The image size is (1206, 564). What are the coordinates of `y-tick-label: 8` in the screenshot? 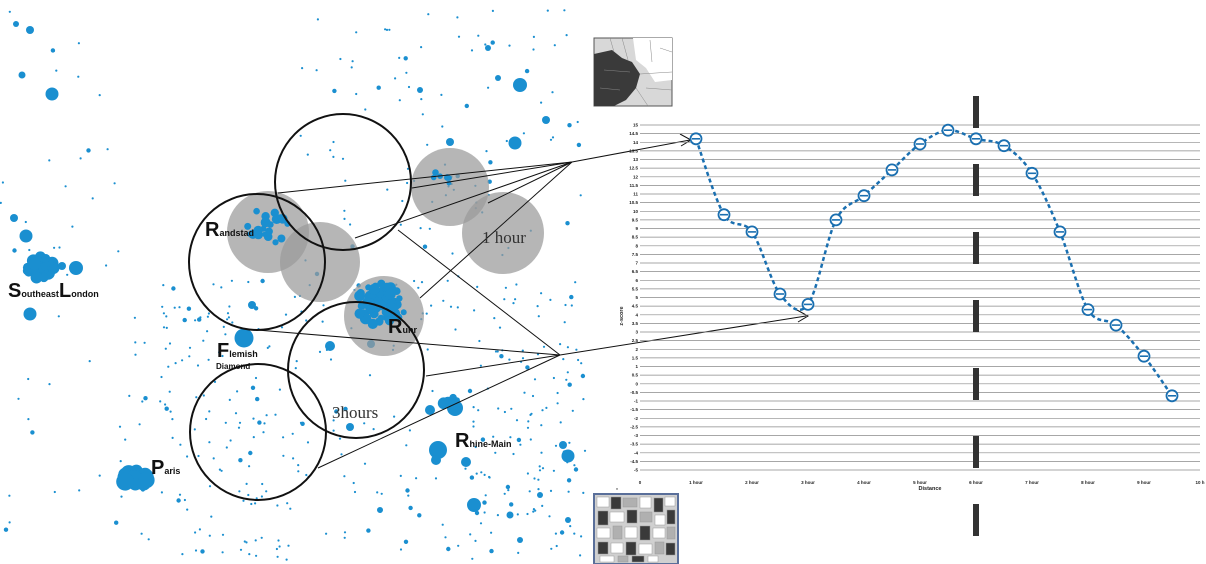 It's located at (636, 245).